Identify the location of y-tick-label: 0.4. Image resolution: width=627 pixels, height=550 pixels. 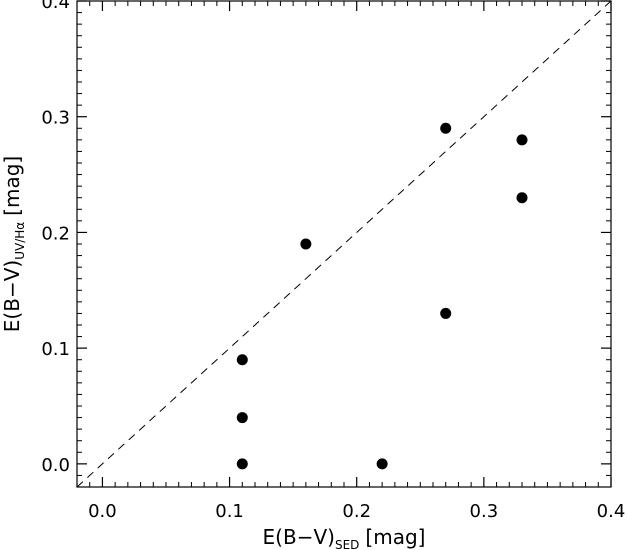
(55, 6).